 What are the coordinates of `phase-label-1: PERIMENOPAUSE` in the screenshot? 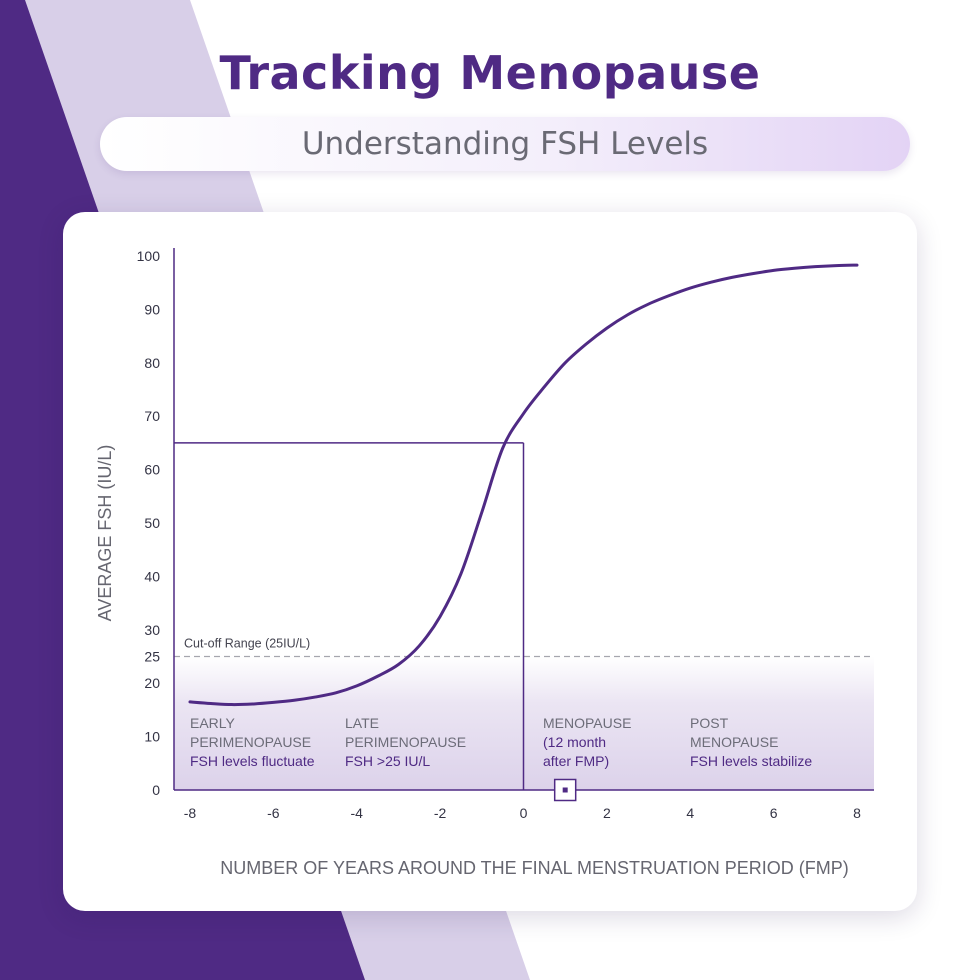 It's located at (250, 742).